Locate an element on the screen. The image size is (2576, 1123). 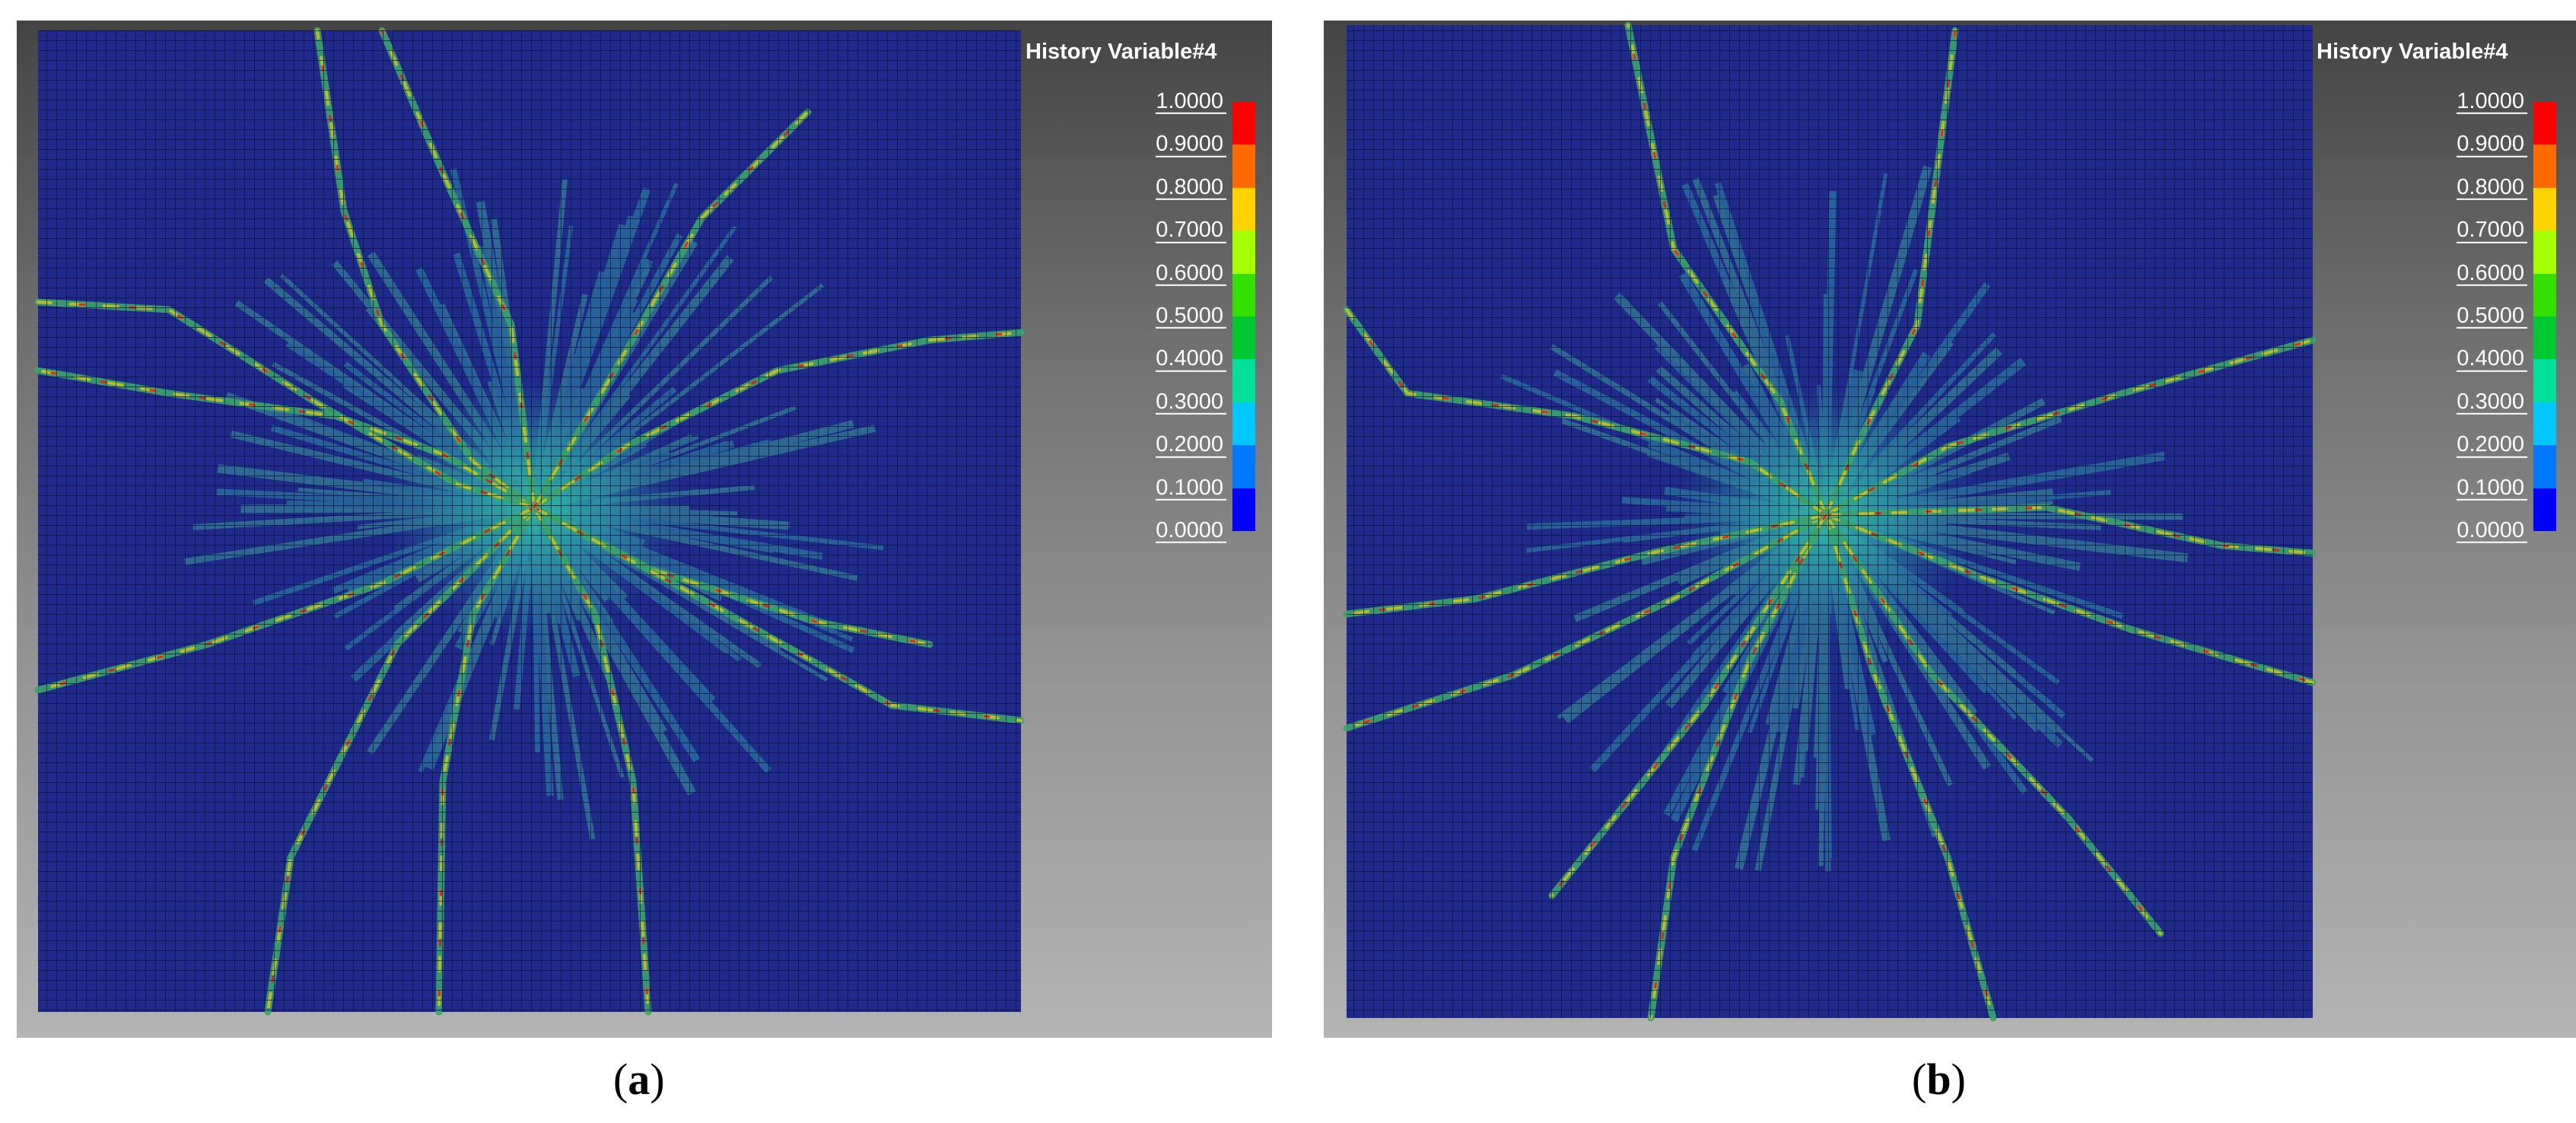
caption-letter: a is located at coordinates (639, 1079).